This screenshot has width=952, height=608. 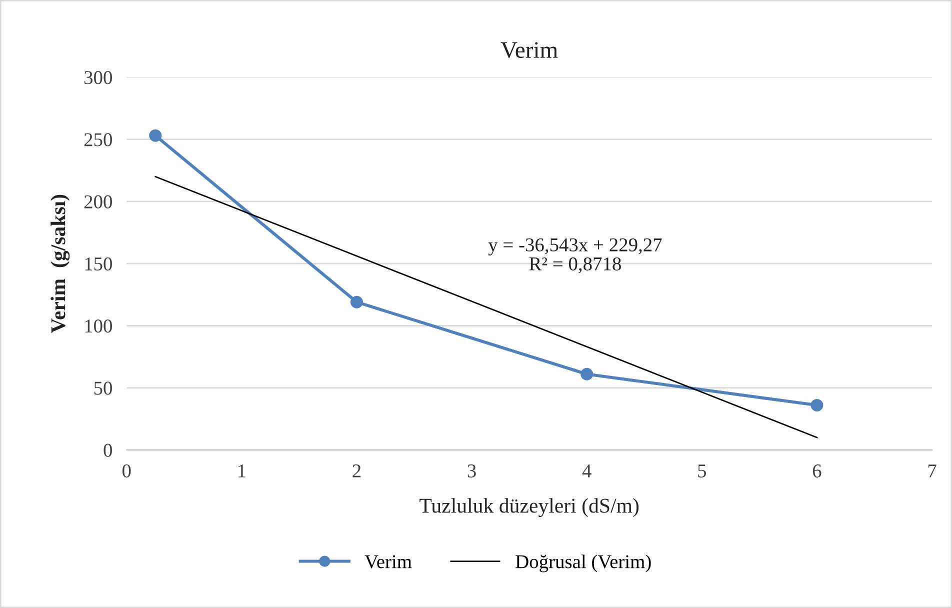 I want to click on y-tick-label: 0, so click(x=108, y=450).